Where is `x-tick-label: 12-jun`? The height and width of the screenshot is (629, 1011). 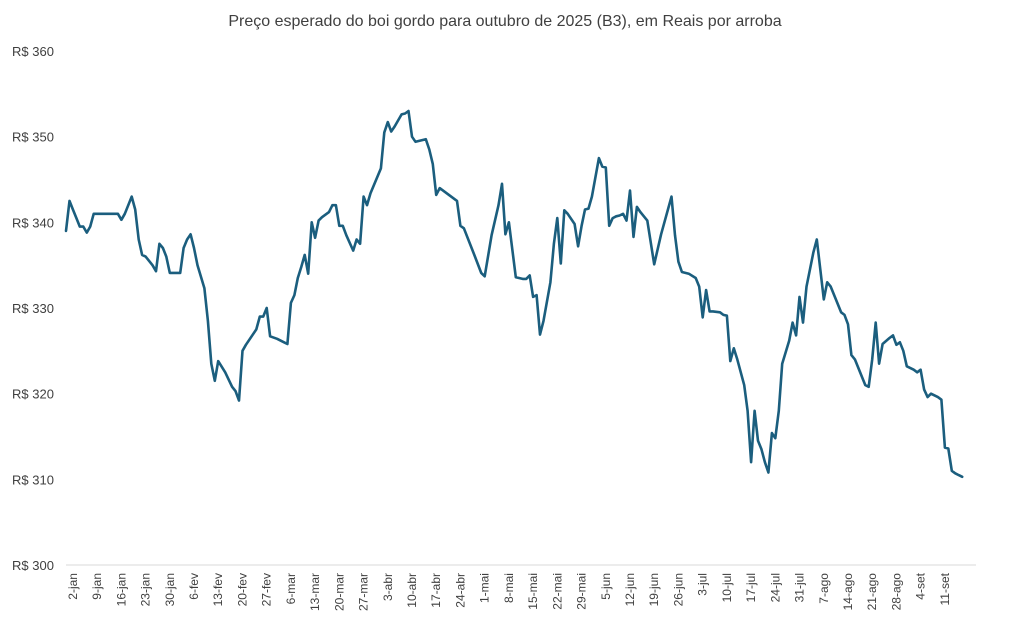
x-tick-label: 12-jun is located at coordinates (630, 589).